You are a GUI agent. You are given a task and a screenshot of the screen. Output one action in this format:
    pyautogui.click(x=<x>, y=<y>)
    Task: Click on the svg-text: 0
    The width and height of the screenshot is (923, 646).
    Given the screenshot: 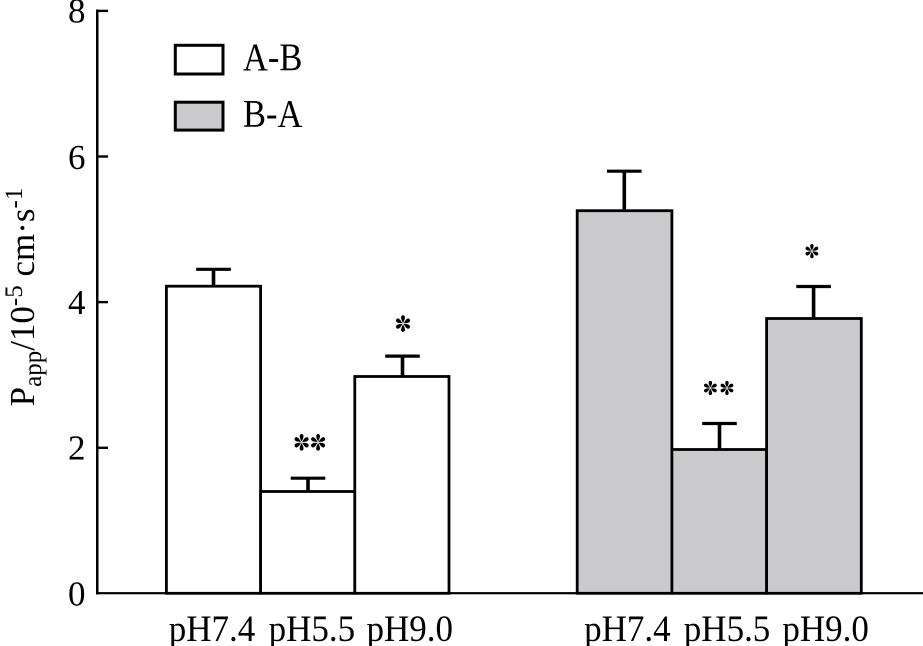 What is the action you would take?
    pyautogui.click(x=77, y=593)
    